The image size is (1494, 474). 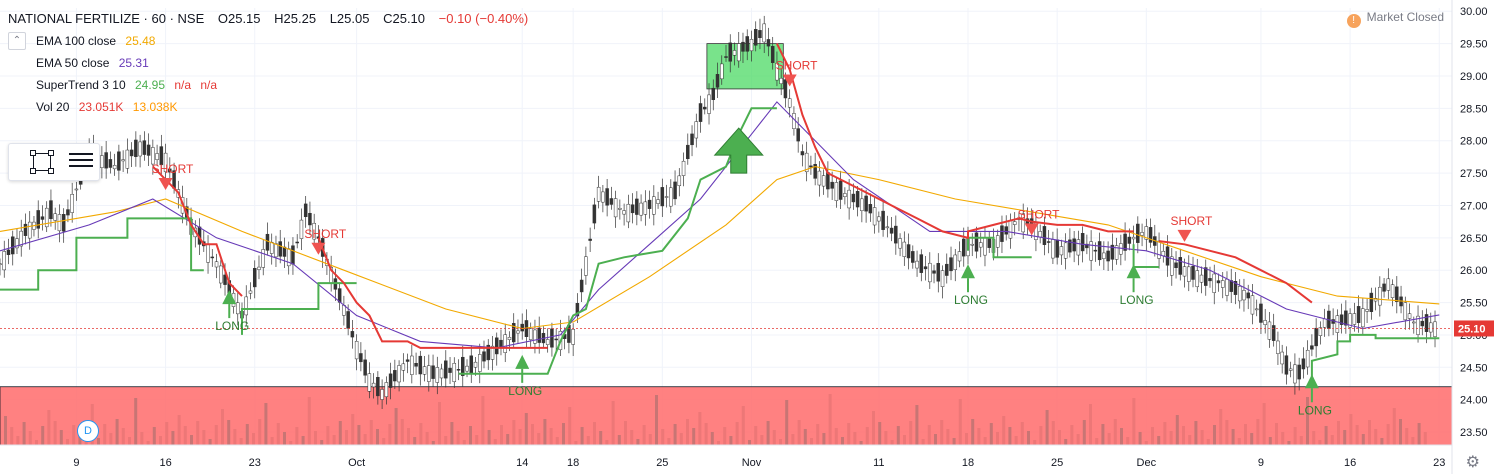 What do you see at coordinates (1395, 19) in the screenshot?
I see `market-status: ! Market Closed` at bounding box center [1395, 19].